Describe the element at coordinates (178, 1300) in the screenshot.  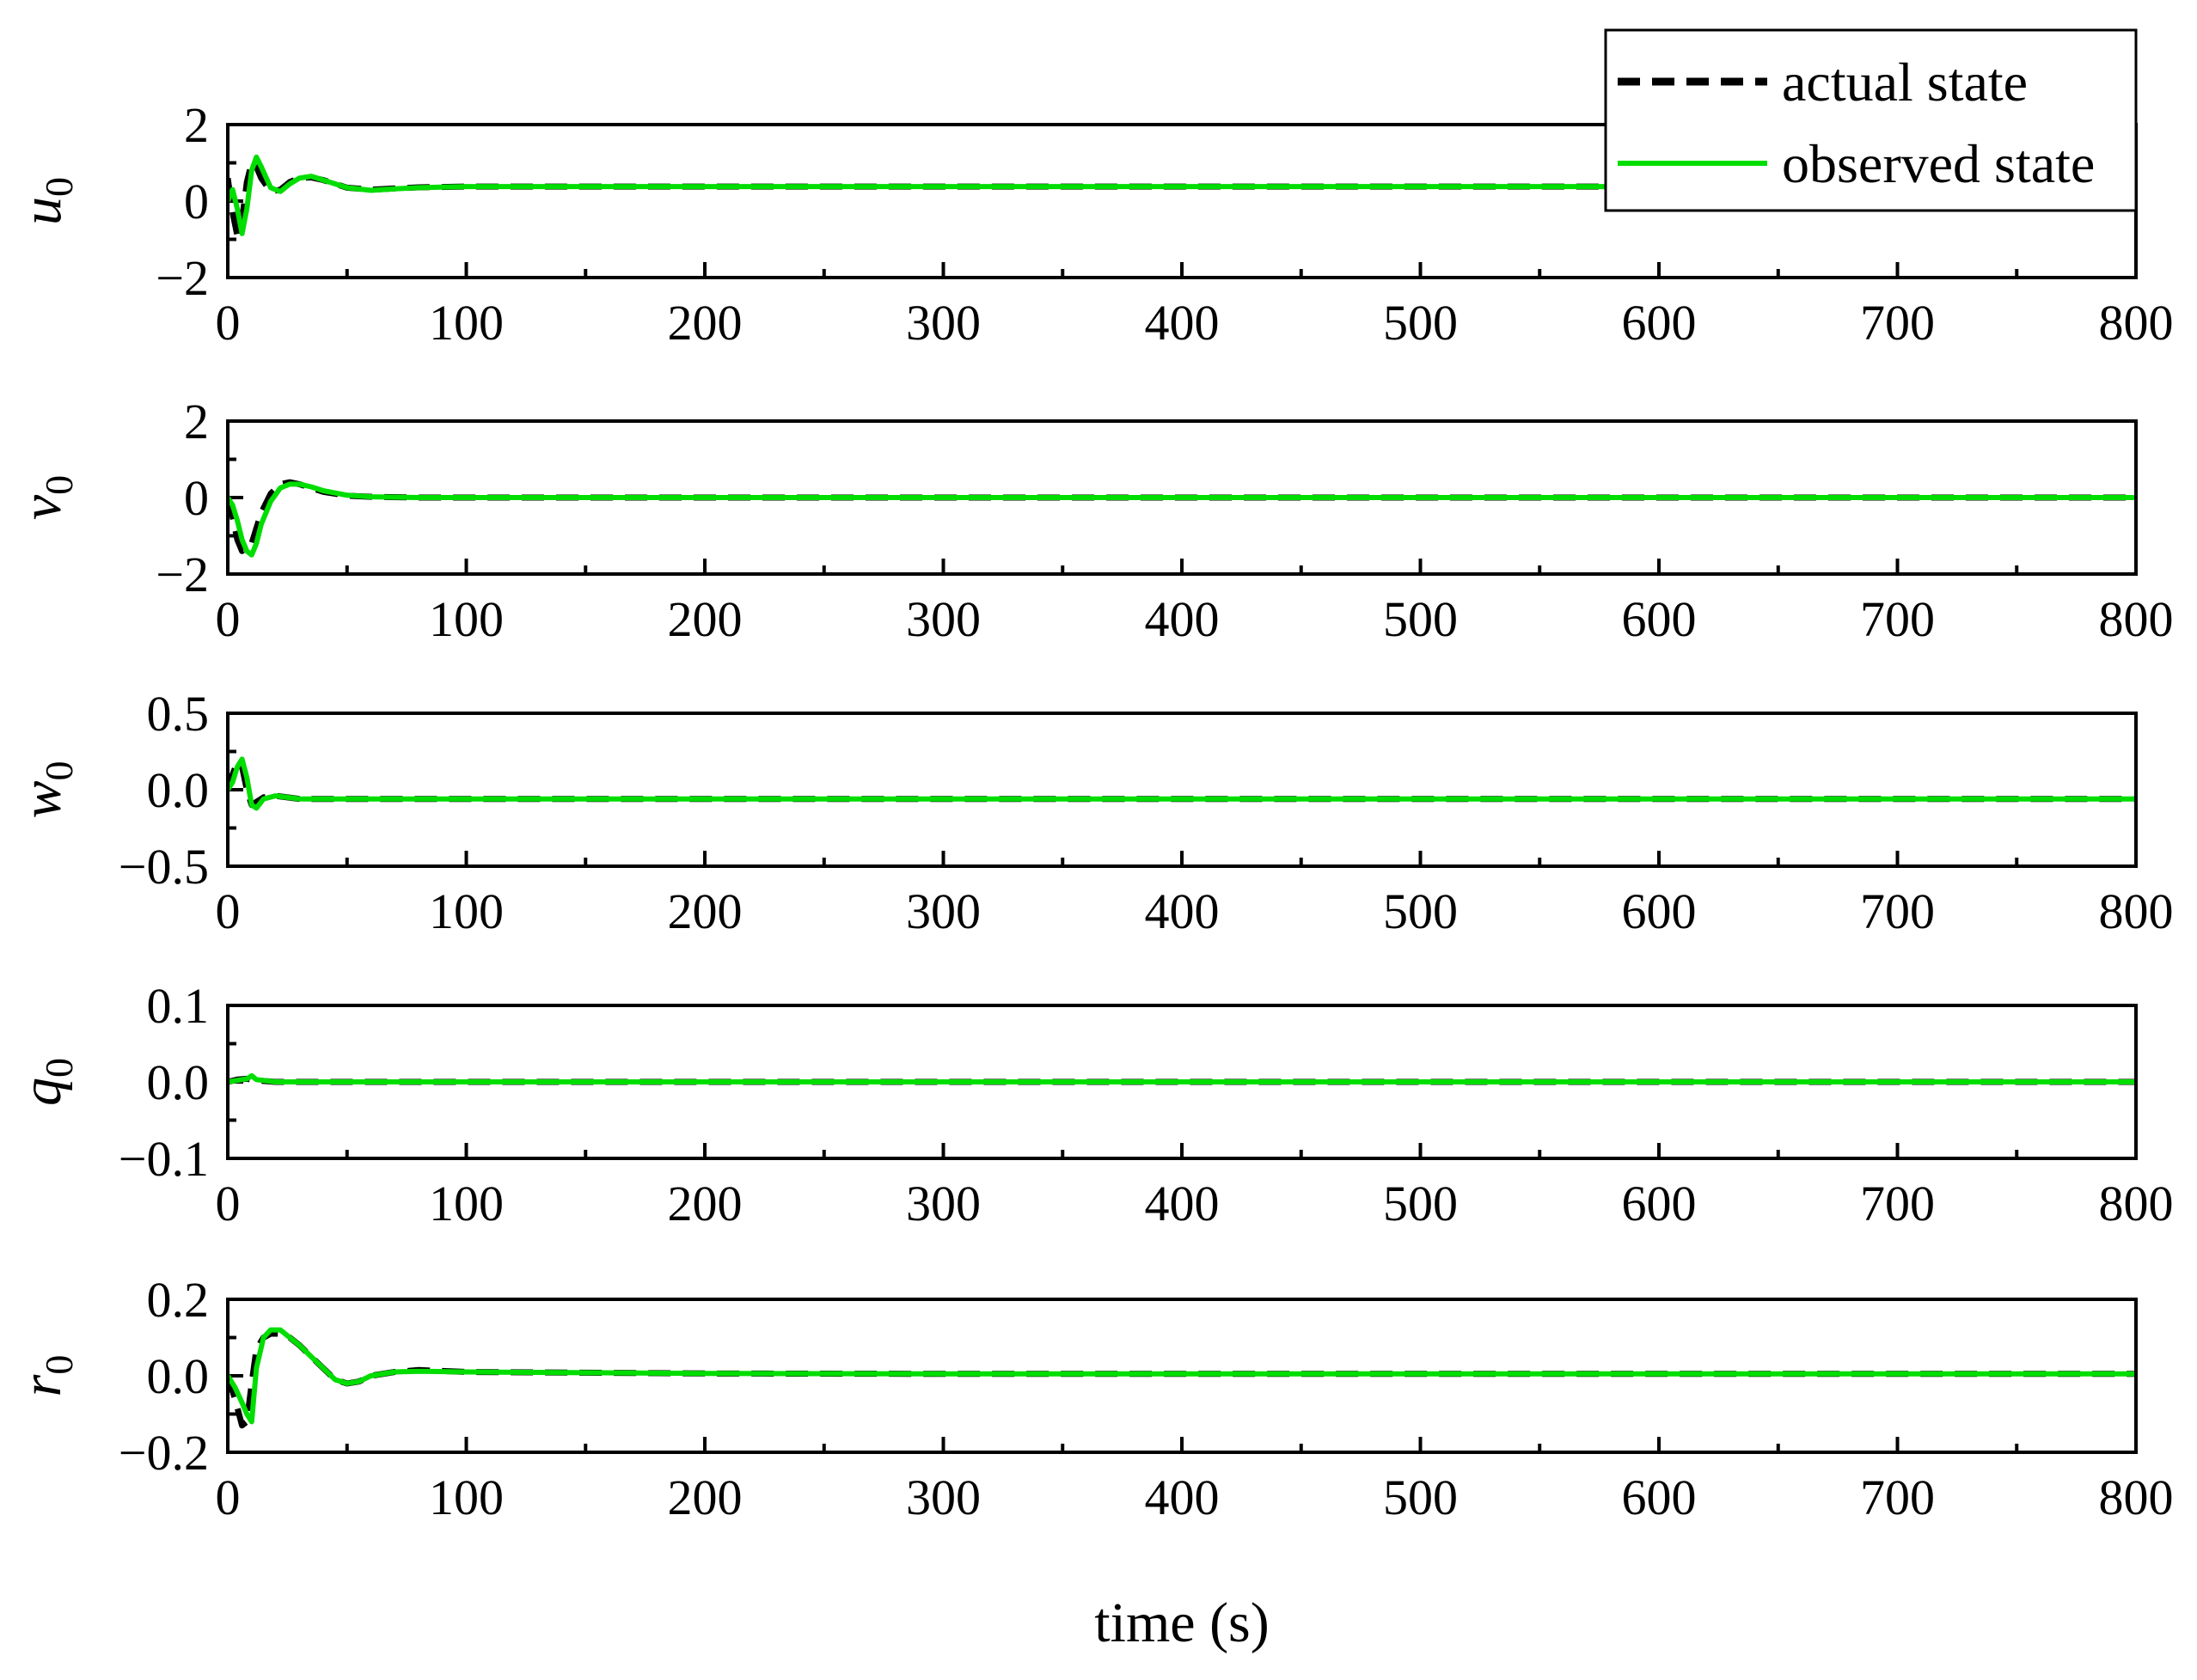
I see `y-tick-label: 0.2` at that location.